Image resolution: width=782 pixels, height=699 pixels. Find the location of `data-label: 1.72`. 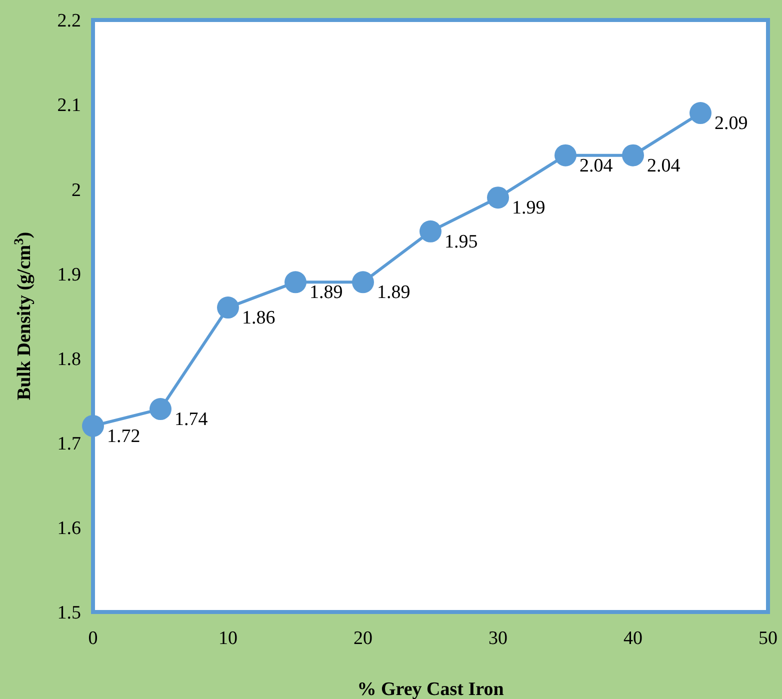

data-label: 1.72 is located at coordinates (123, 436).